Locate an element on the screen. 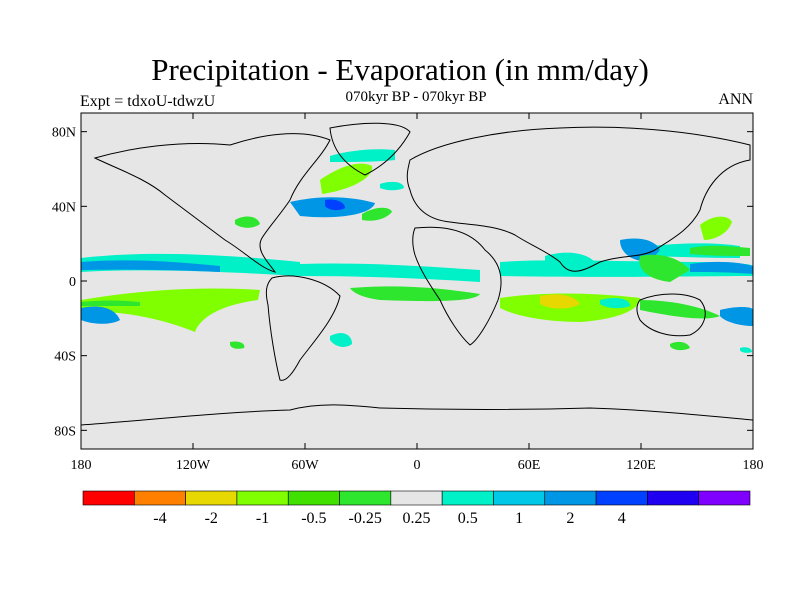 The width and height of the screenshot is (800, 600). lon-tick-label: 120E is located at coordinates (641, 465).